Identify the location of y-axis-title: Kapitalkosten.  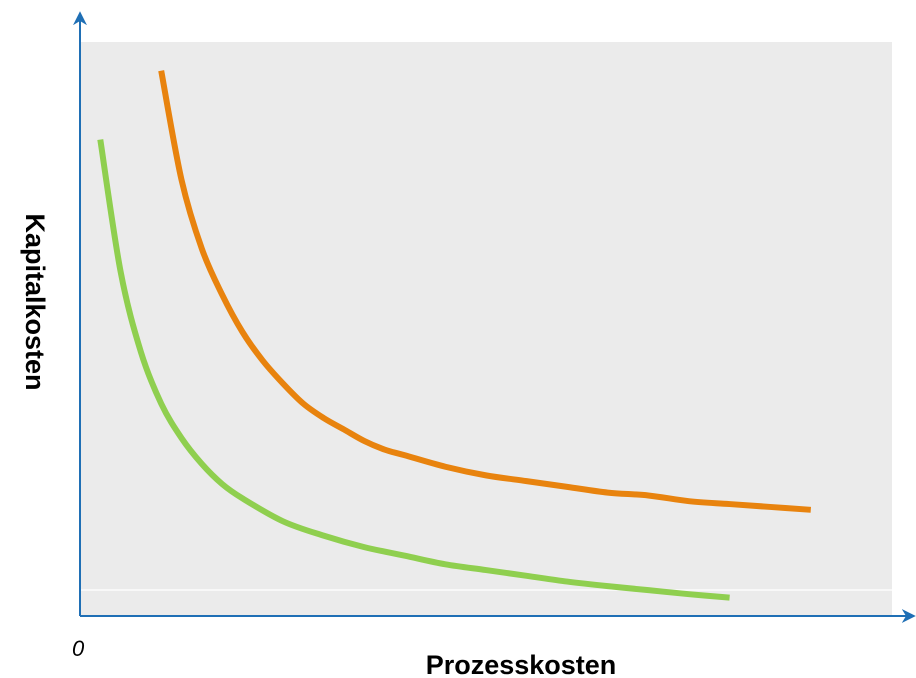
(35, 301).